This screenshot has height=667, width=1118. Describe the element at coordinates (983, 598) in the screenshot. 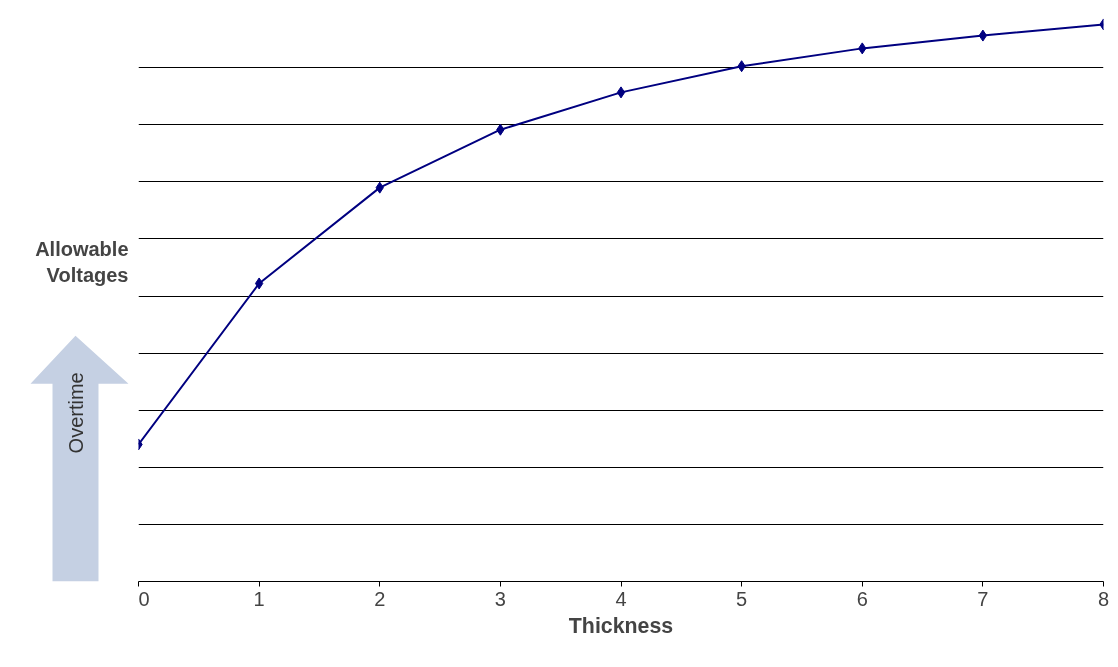

I see `x-tick-label: 7` at that location.